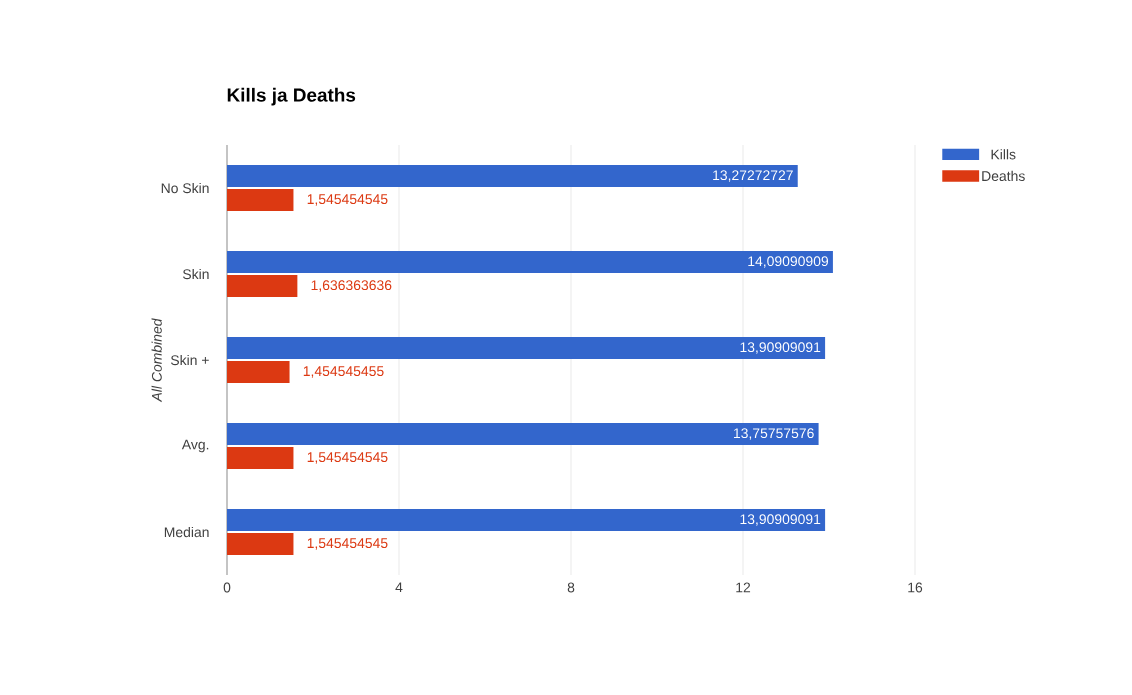  Describe the element at coordinates (915, 587) in the screenshot. I see `x-tick-label: 16` at that location.